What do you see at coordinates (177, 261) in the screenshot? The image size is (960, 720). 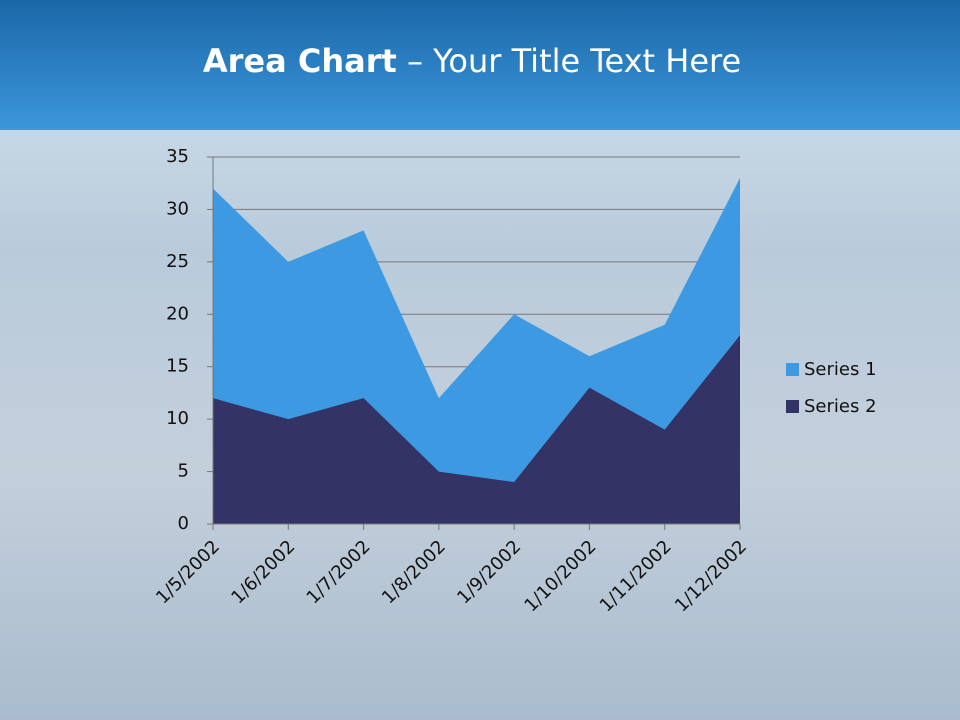 I see `y-tick-label: 25` at bounding box center [177, 261].